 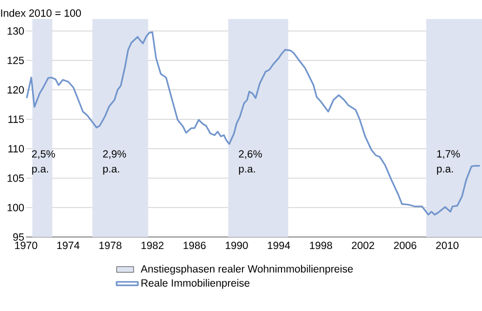 What do you see at coordinates (41, 13) in the screenshot?
I see `y-axis-title: Index 2010 = 100` at bounding box center [41, 13].